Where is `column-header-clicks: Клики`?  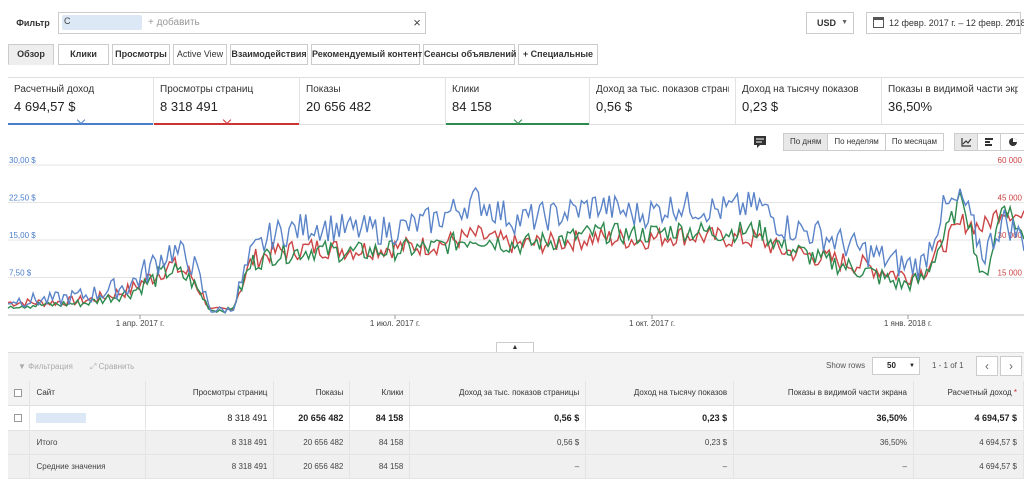
column-header-clicks: Клики is located at coordinates (380, 393).